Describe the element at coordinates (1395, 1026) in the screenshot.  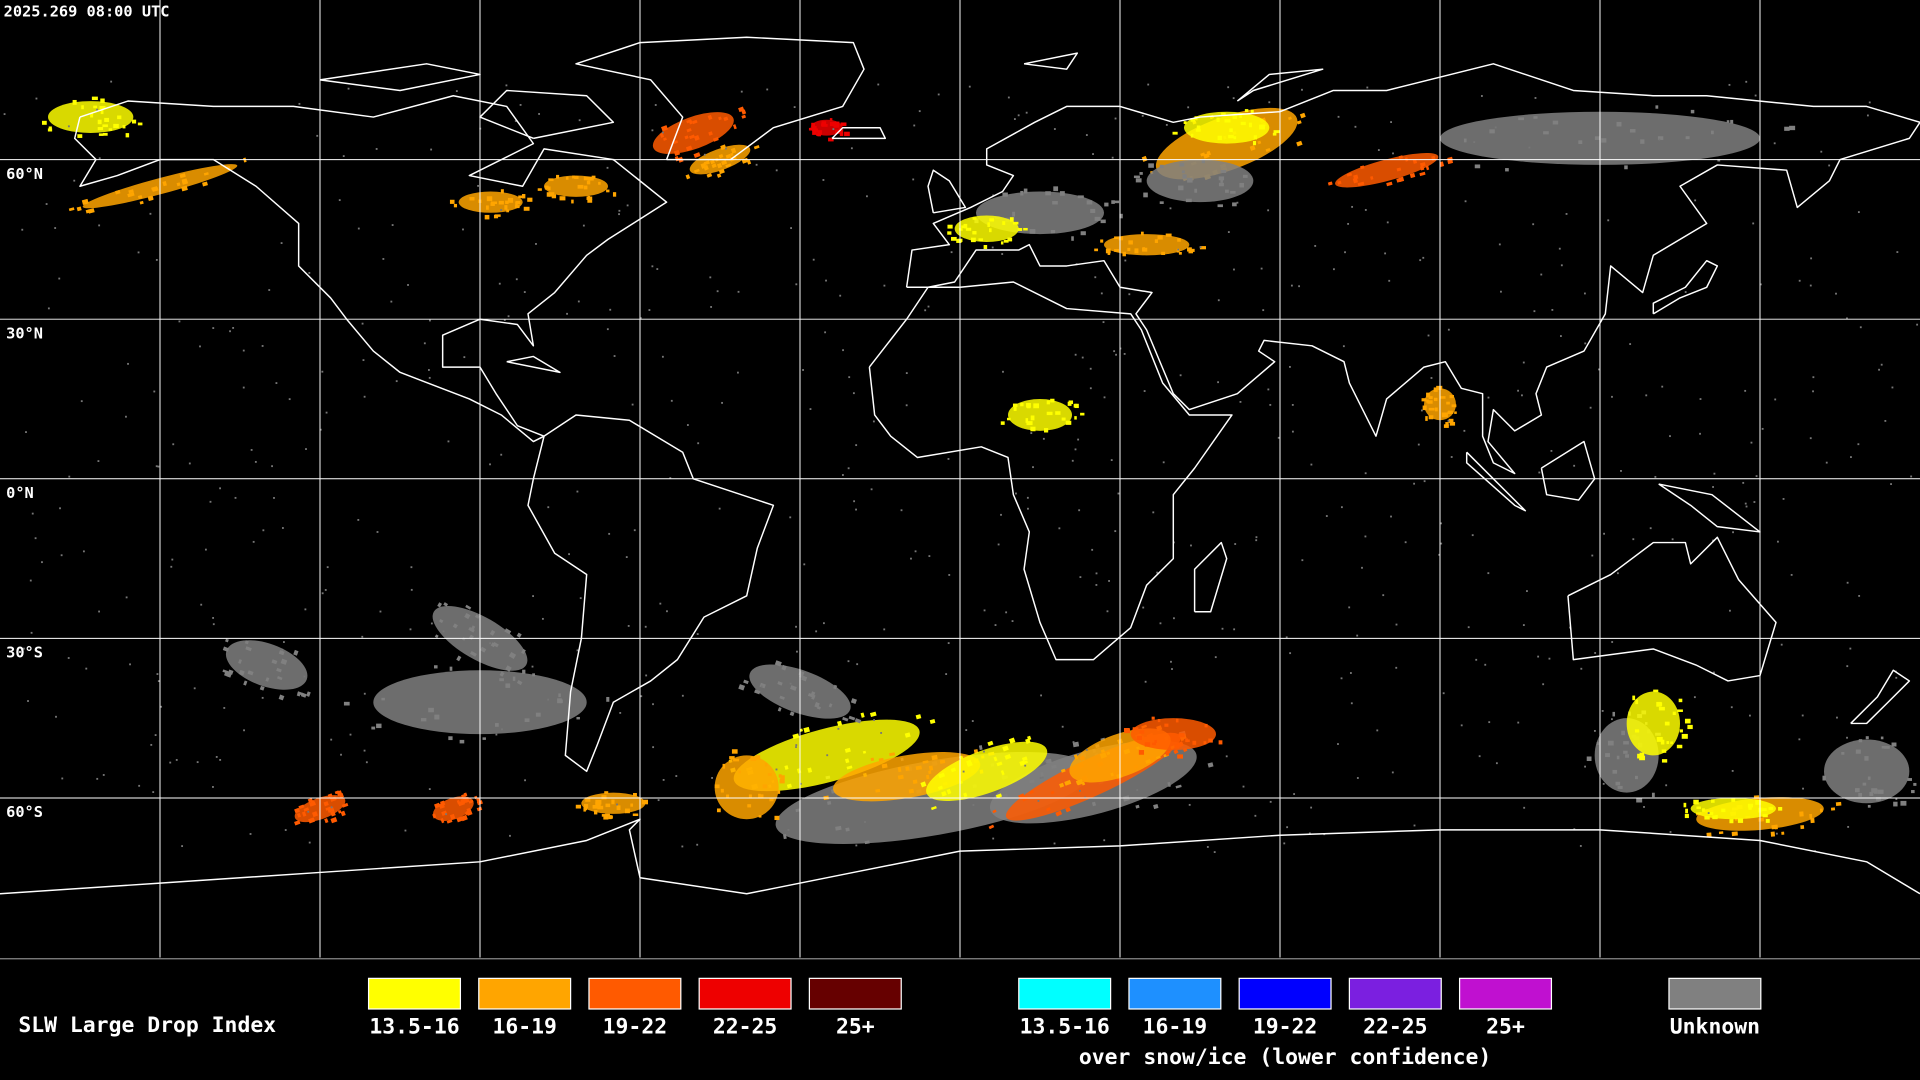
I see `legend-label: 22-25` at that location.